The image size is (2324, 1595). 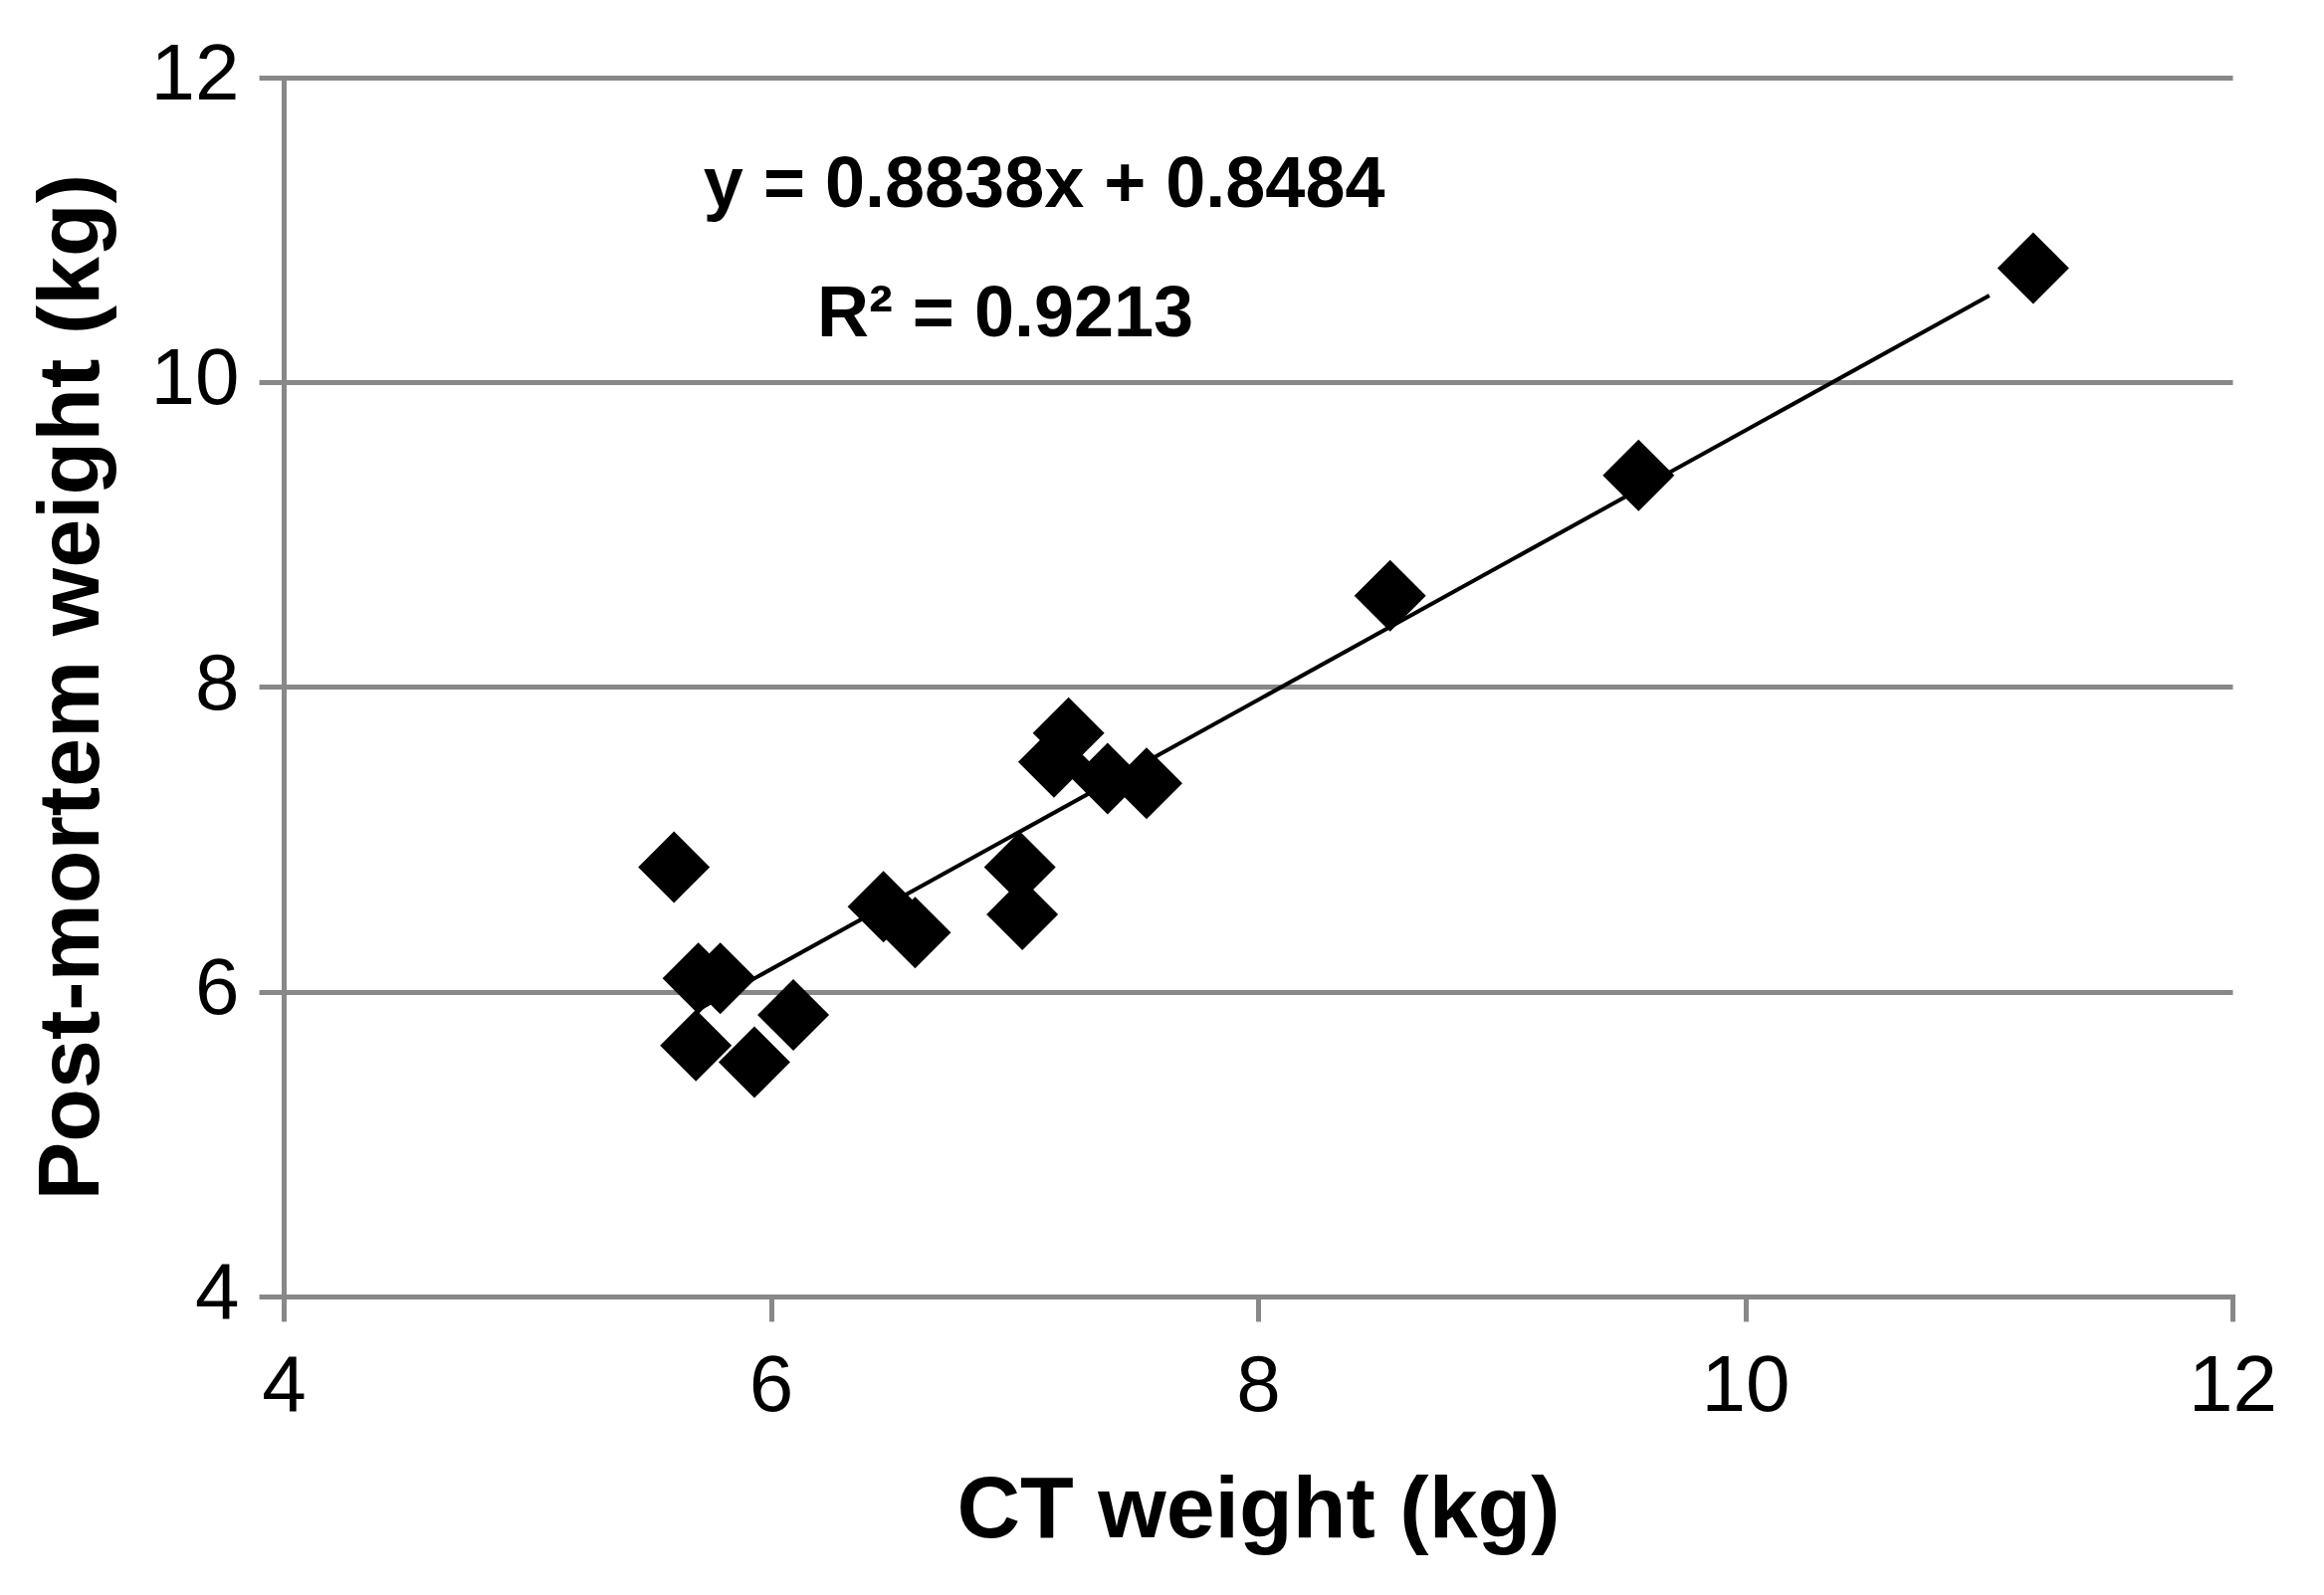 What do you see at coordinates (1258, 1507) in the screenshot?
I see `x-axis-title: CT weight (kg)` at bounding box center [1258, 1507].